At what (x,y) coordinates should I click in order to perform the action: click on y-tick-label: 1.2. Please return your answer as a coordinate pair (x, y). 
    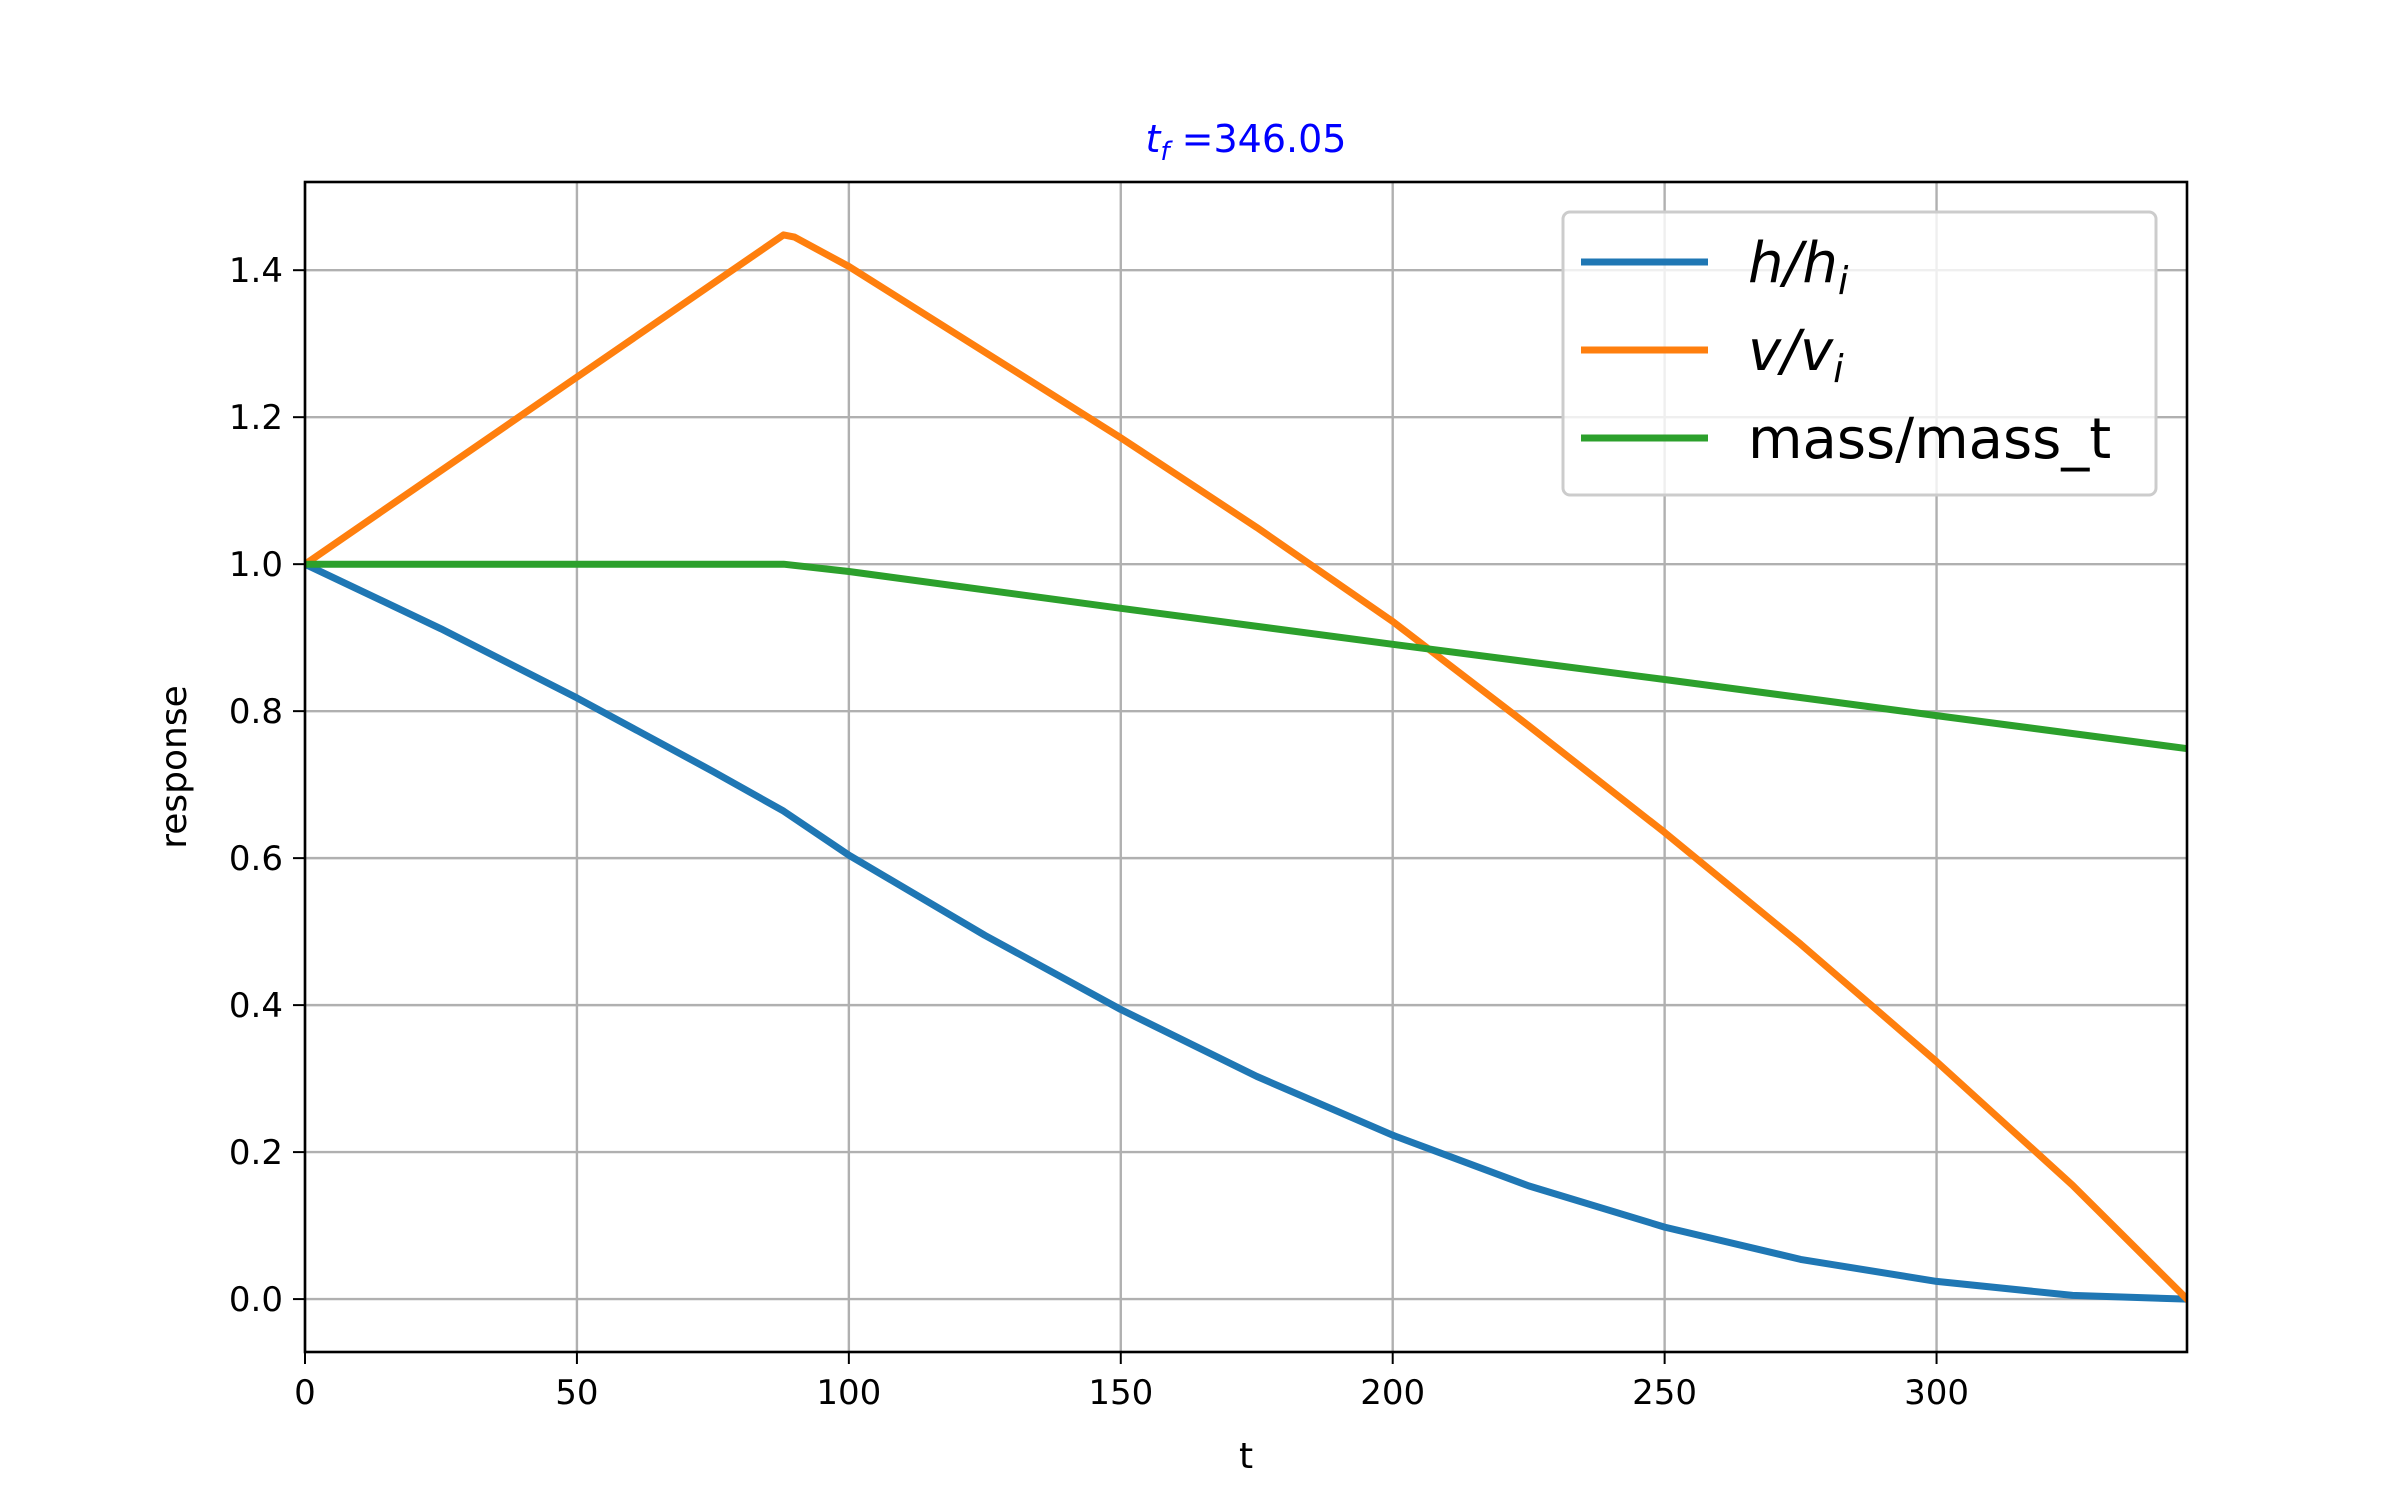
    Looking at the image, I should click on (256, 418).